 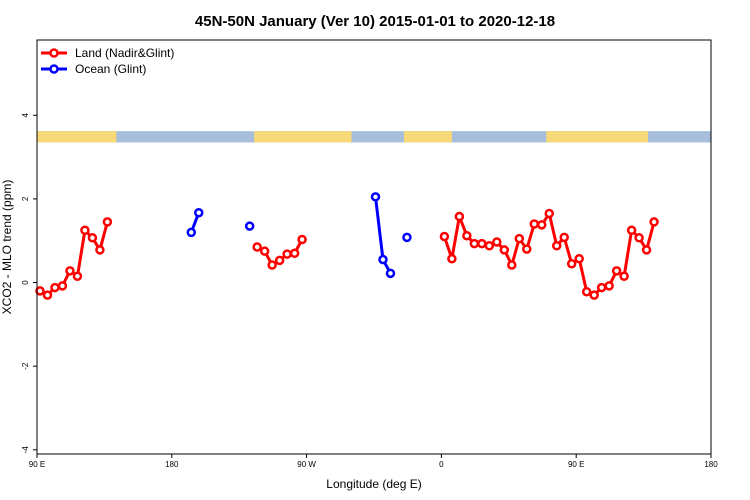 I want to click on y-tick-label: -4, so click(x=25, y=450).